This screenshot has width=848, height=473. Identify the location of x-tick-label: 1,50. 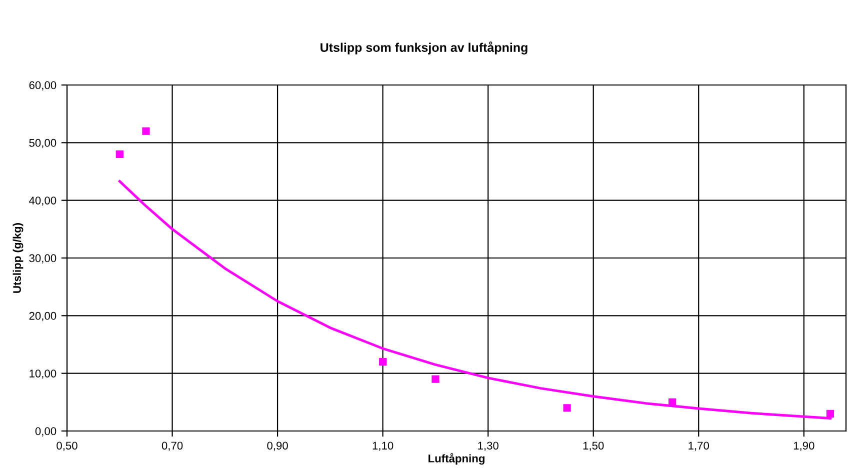
(593, 446).